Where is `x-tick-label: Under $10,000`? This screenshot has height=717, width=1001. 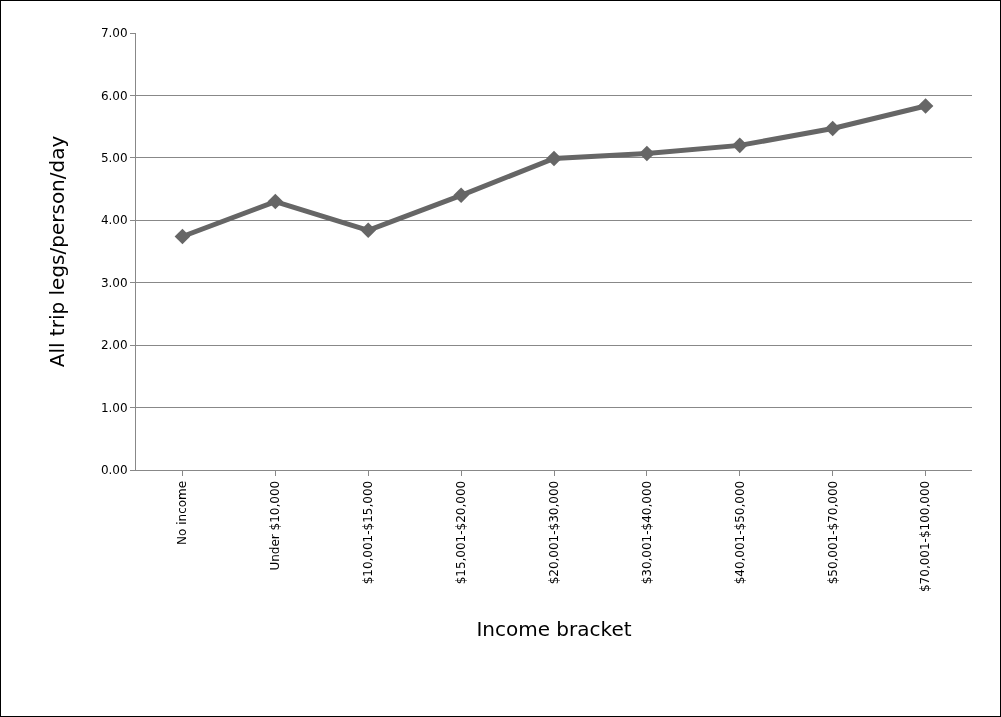
x-tick-label: Under $10,000 is located at coordinates (275, 525).